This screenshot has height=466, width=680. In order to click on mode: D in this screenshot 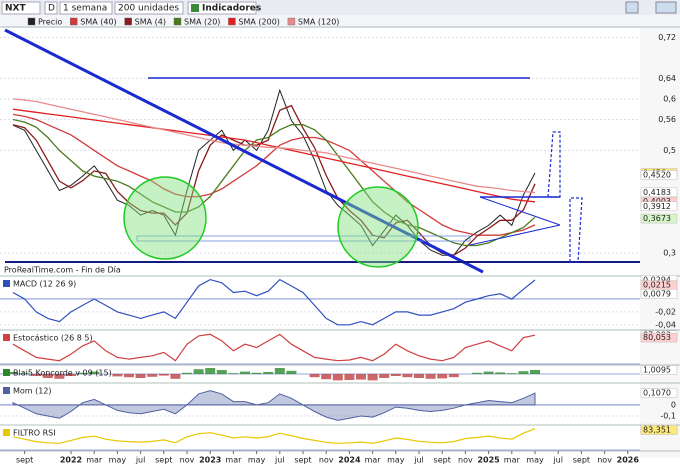, I will do `click(51, 9)`.